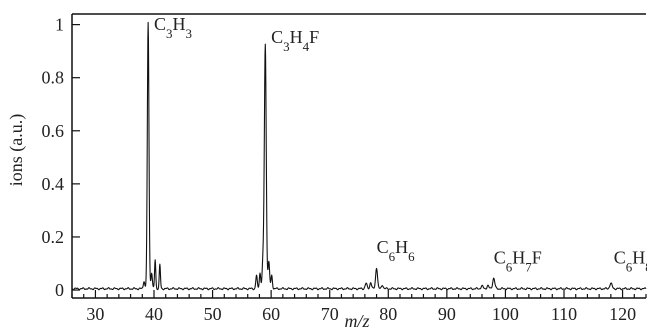 The image size is (647, 330). I want to click on y-axis-ticks: 0 0.2 0.4 0.6 0.8 1, so click(61, 157).